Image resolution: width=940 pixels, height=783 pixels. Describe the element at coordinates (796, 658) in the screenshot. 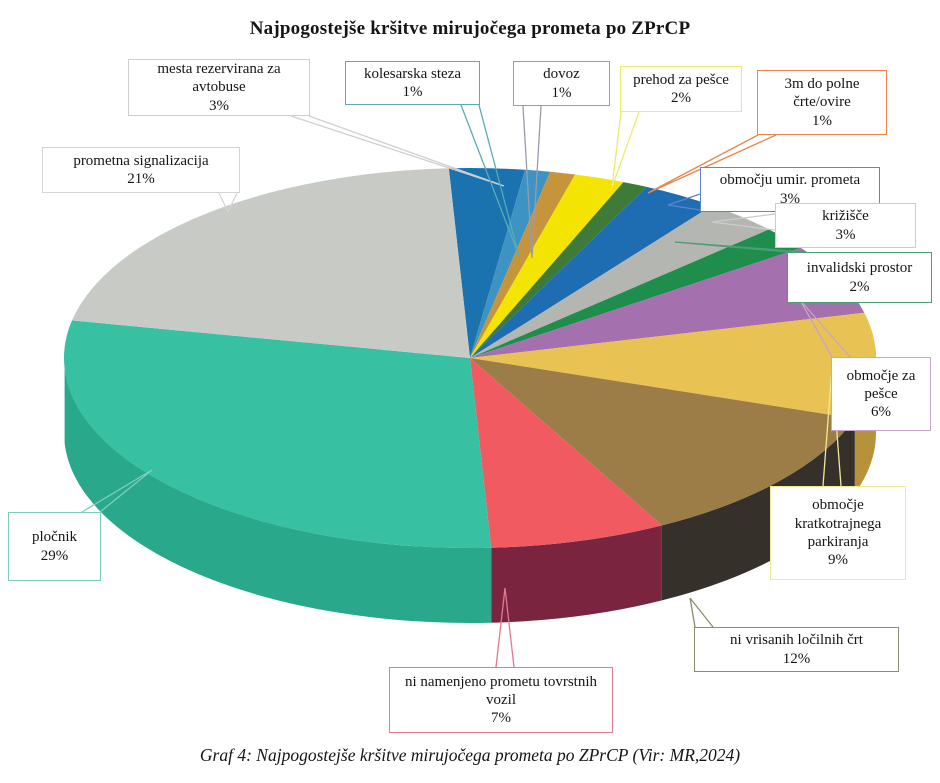

I see `callout-percentage: 12%` at that location.